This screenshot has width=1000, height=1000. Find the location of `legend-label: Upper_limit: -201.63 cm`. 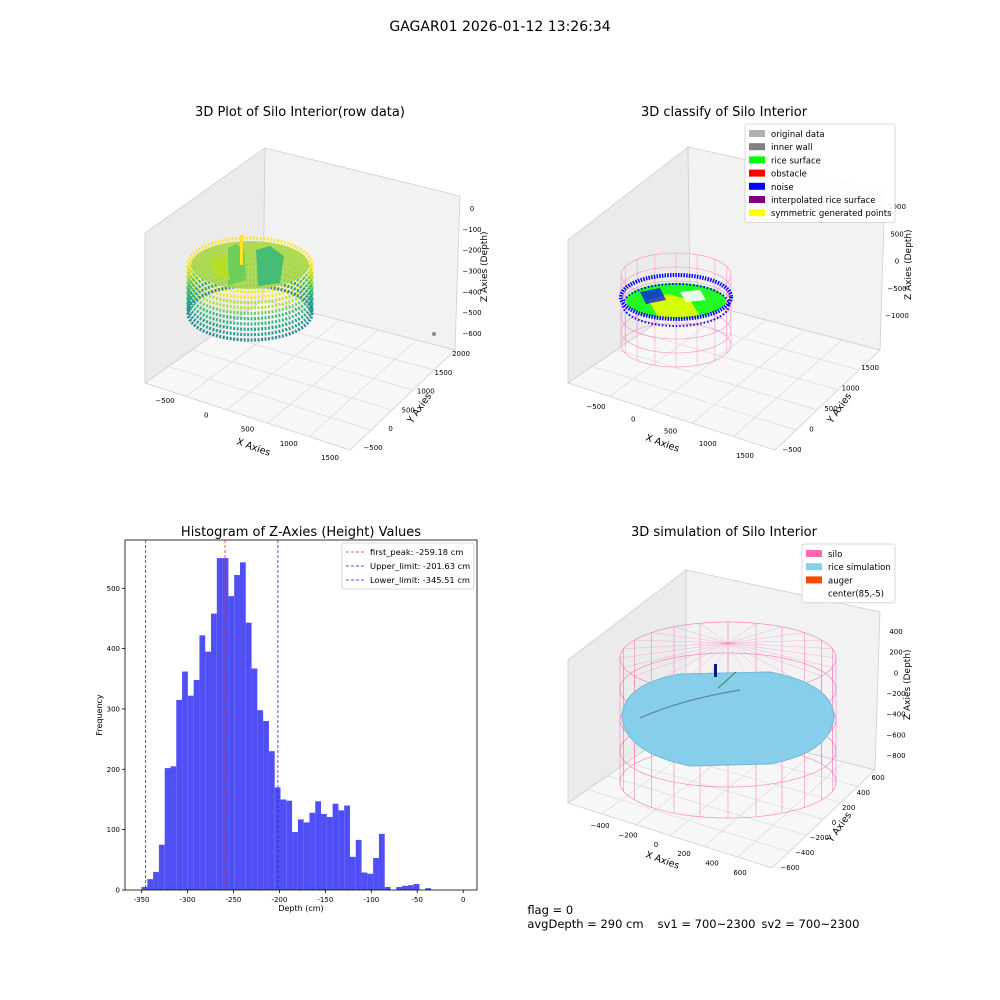

legend-label: Upper_limit: -201.63 cm is located at coordinates (420, 566).